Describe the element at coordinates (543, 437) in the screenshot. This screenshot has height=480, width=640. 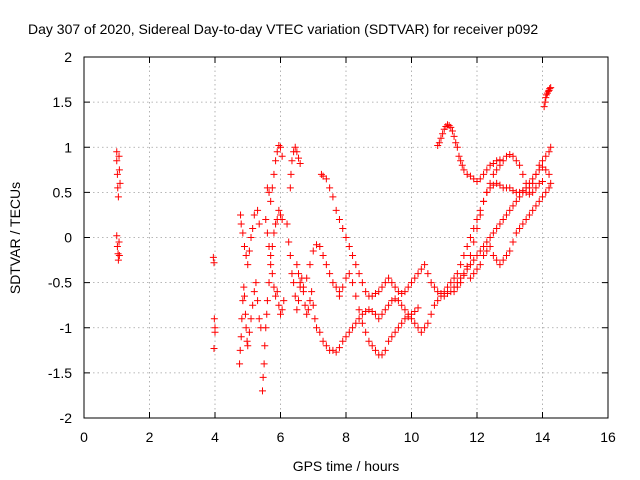
I see `x-tick-label: 14` at that location.